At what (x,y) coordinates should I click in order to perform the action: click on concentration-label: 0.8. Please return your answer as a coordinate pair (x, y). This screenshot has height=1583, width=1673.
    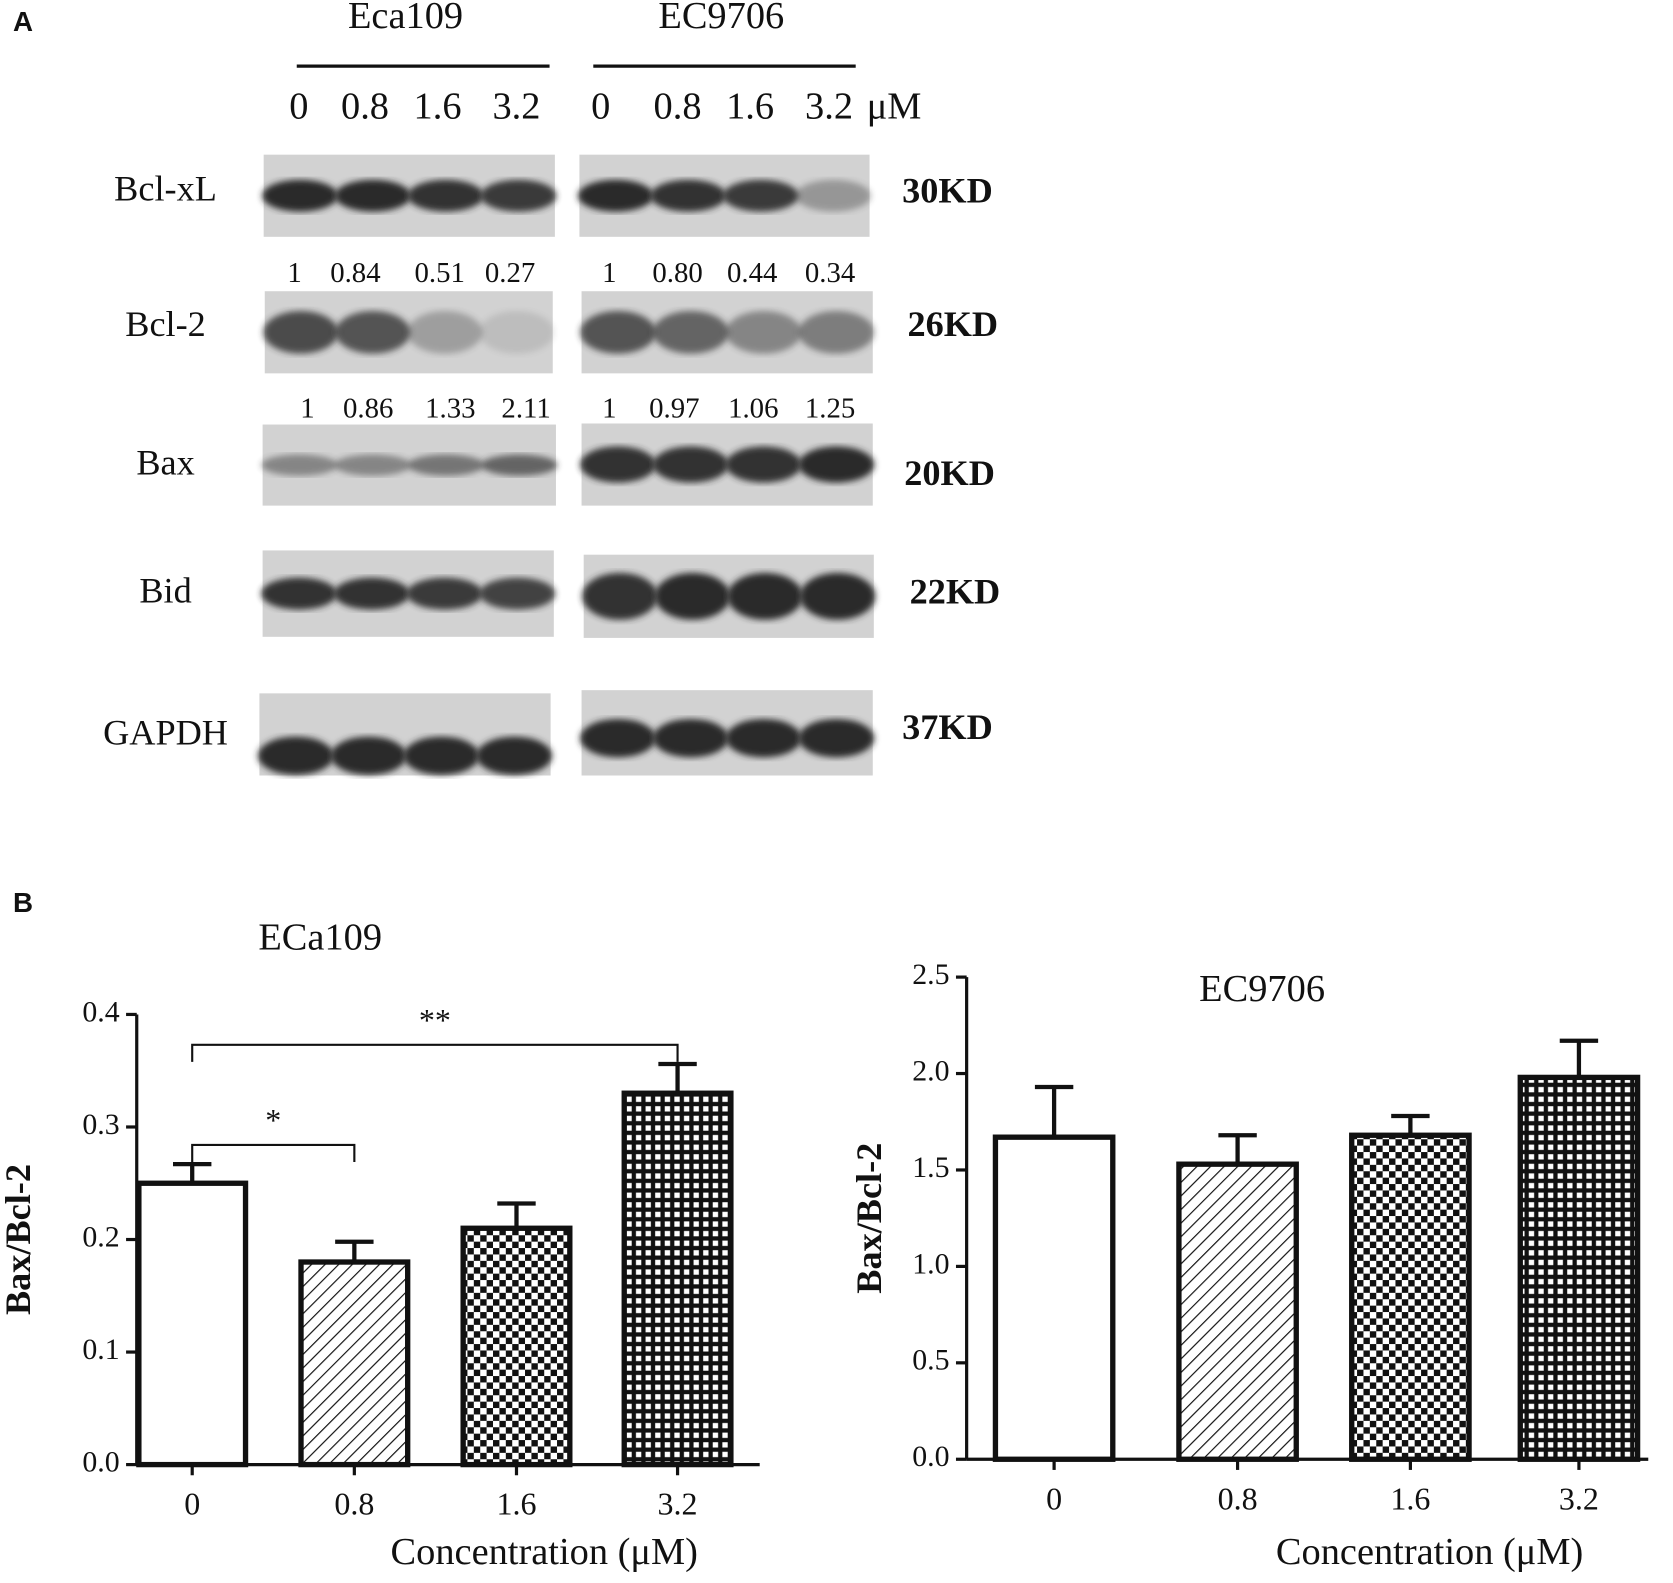
    Looking at the image, I should click on (678, 107).